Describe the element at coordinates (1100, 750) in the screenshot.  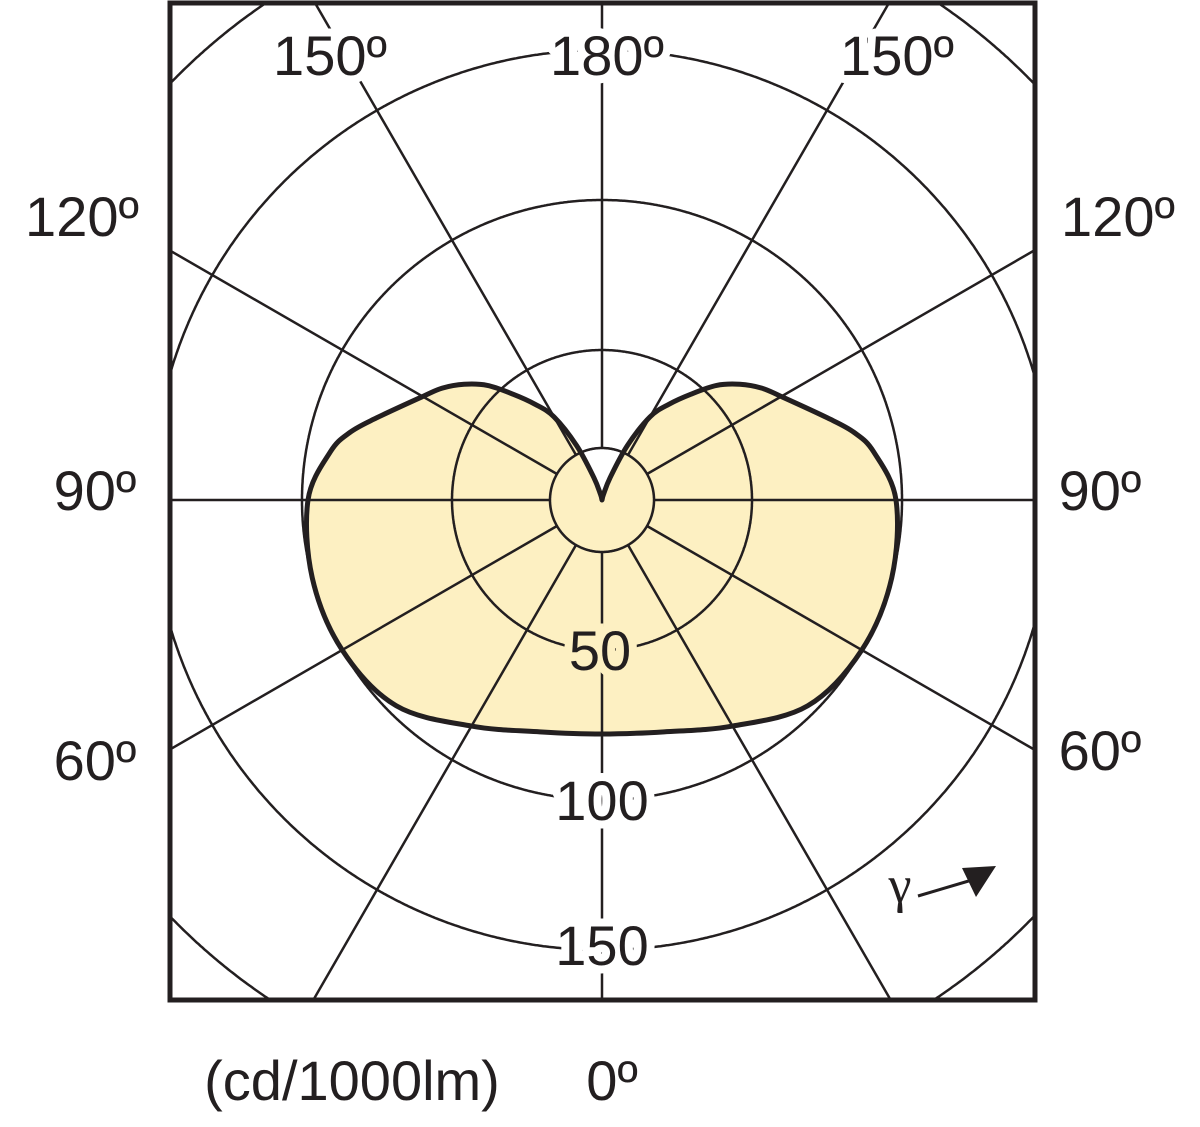
I see `angle-label-right-60: 60º` at that location.